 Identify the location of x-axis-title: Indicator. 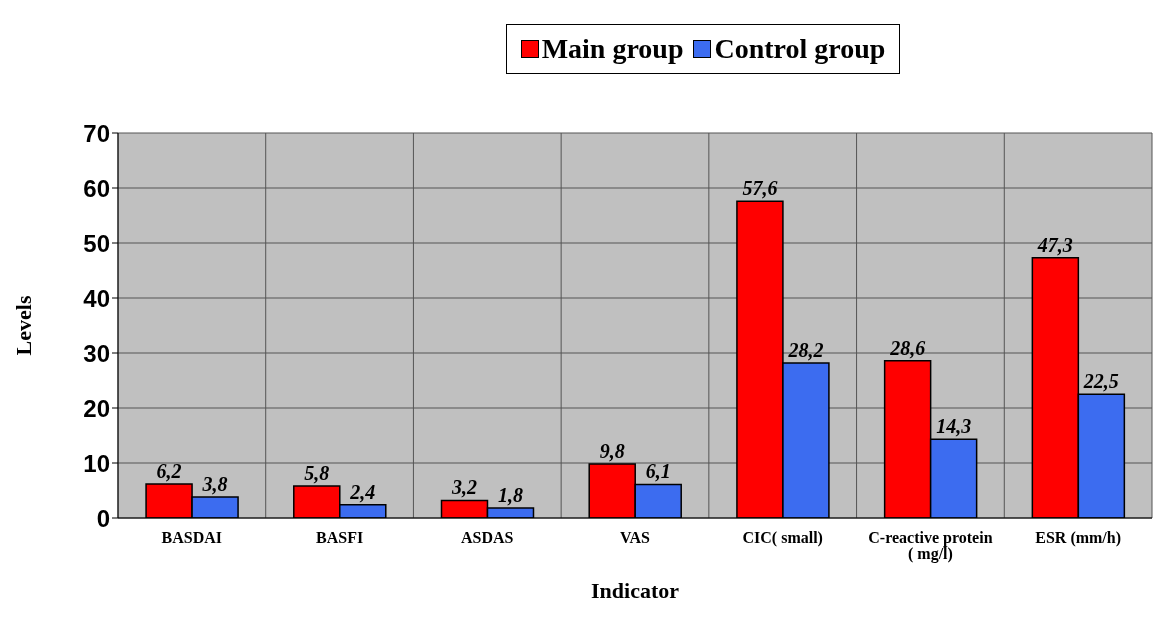
(635, 590).